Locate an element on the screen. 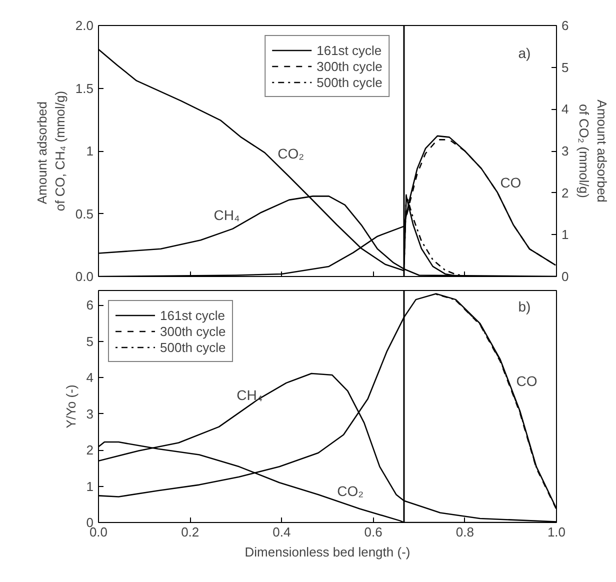 The height and width of the screenshot is (582, 616). annotation: a) is located at coordinates (524, 53).